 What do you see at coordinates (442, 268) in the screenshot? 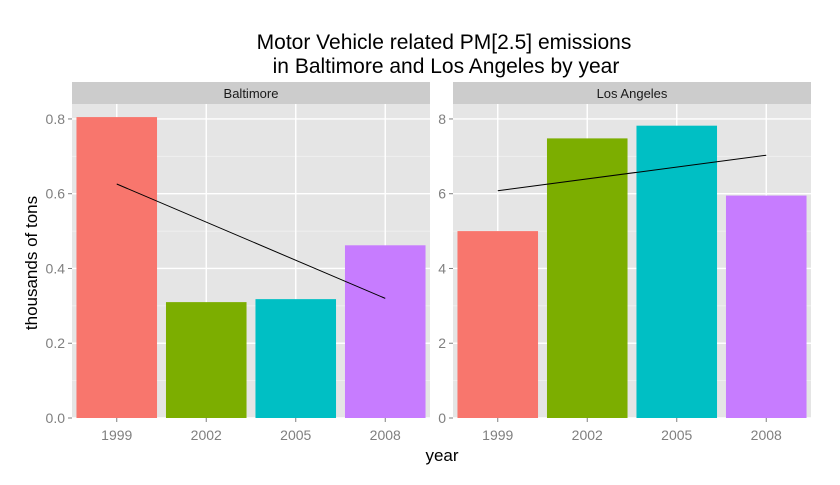
I see `y-tick-label: 4` at bounding box center [442, 268].